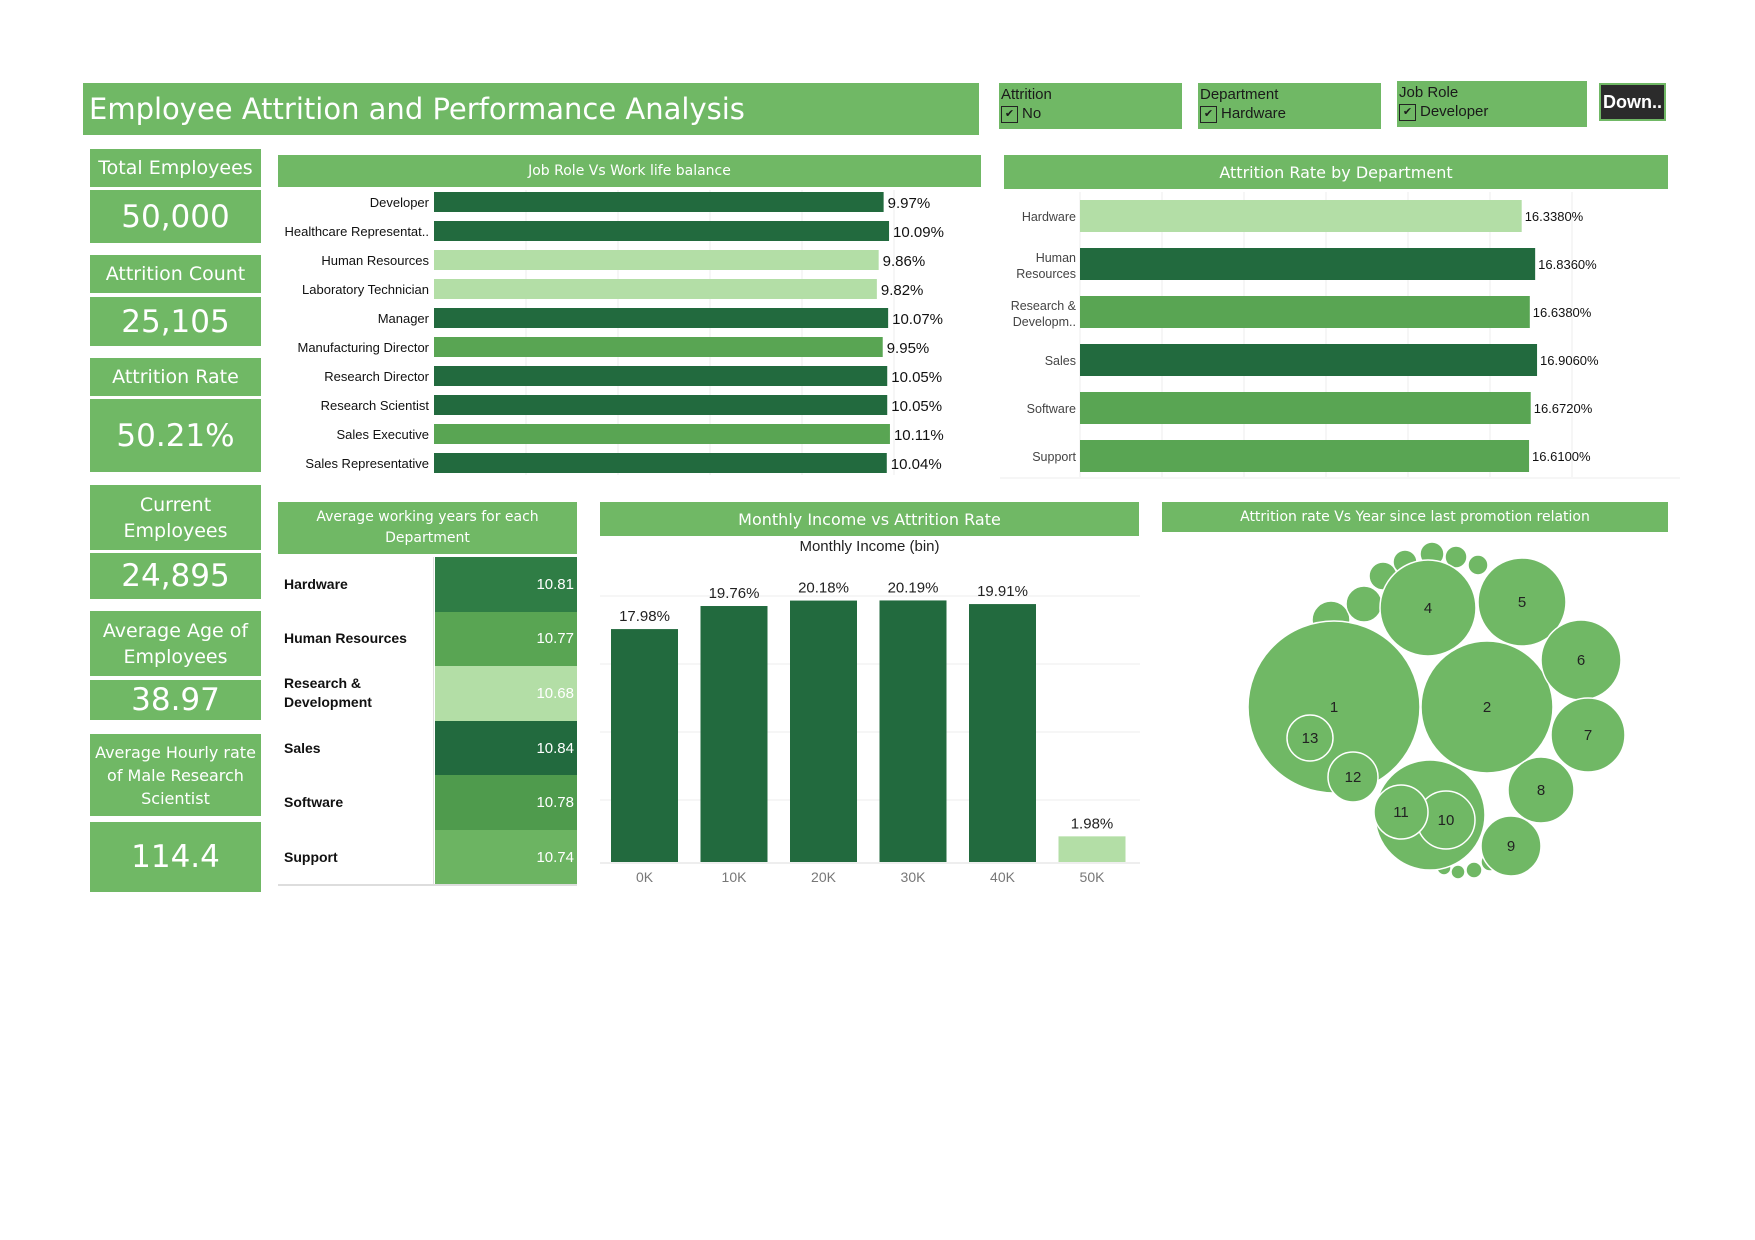 The image size is (1755, 1240). Describe the element at coordinates (427, 693) in the screenshot. I see `working-years-row: Research & Development 10.68` at that location.